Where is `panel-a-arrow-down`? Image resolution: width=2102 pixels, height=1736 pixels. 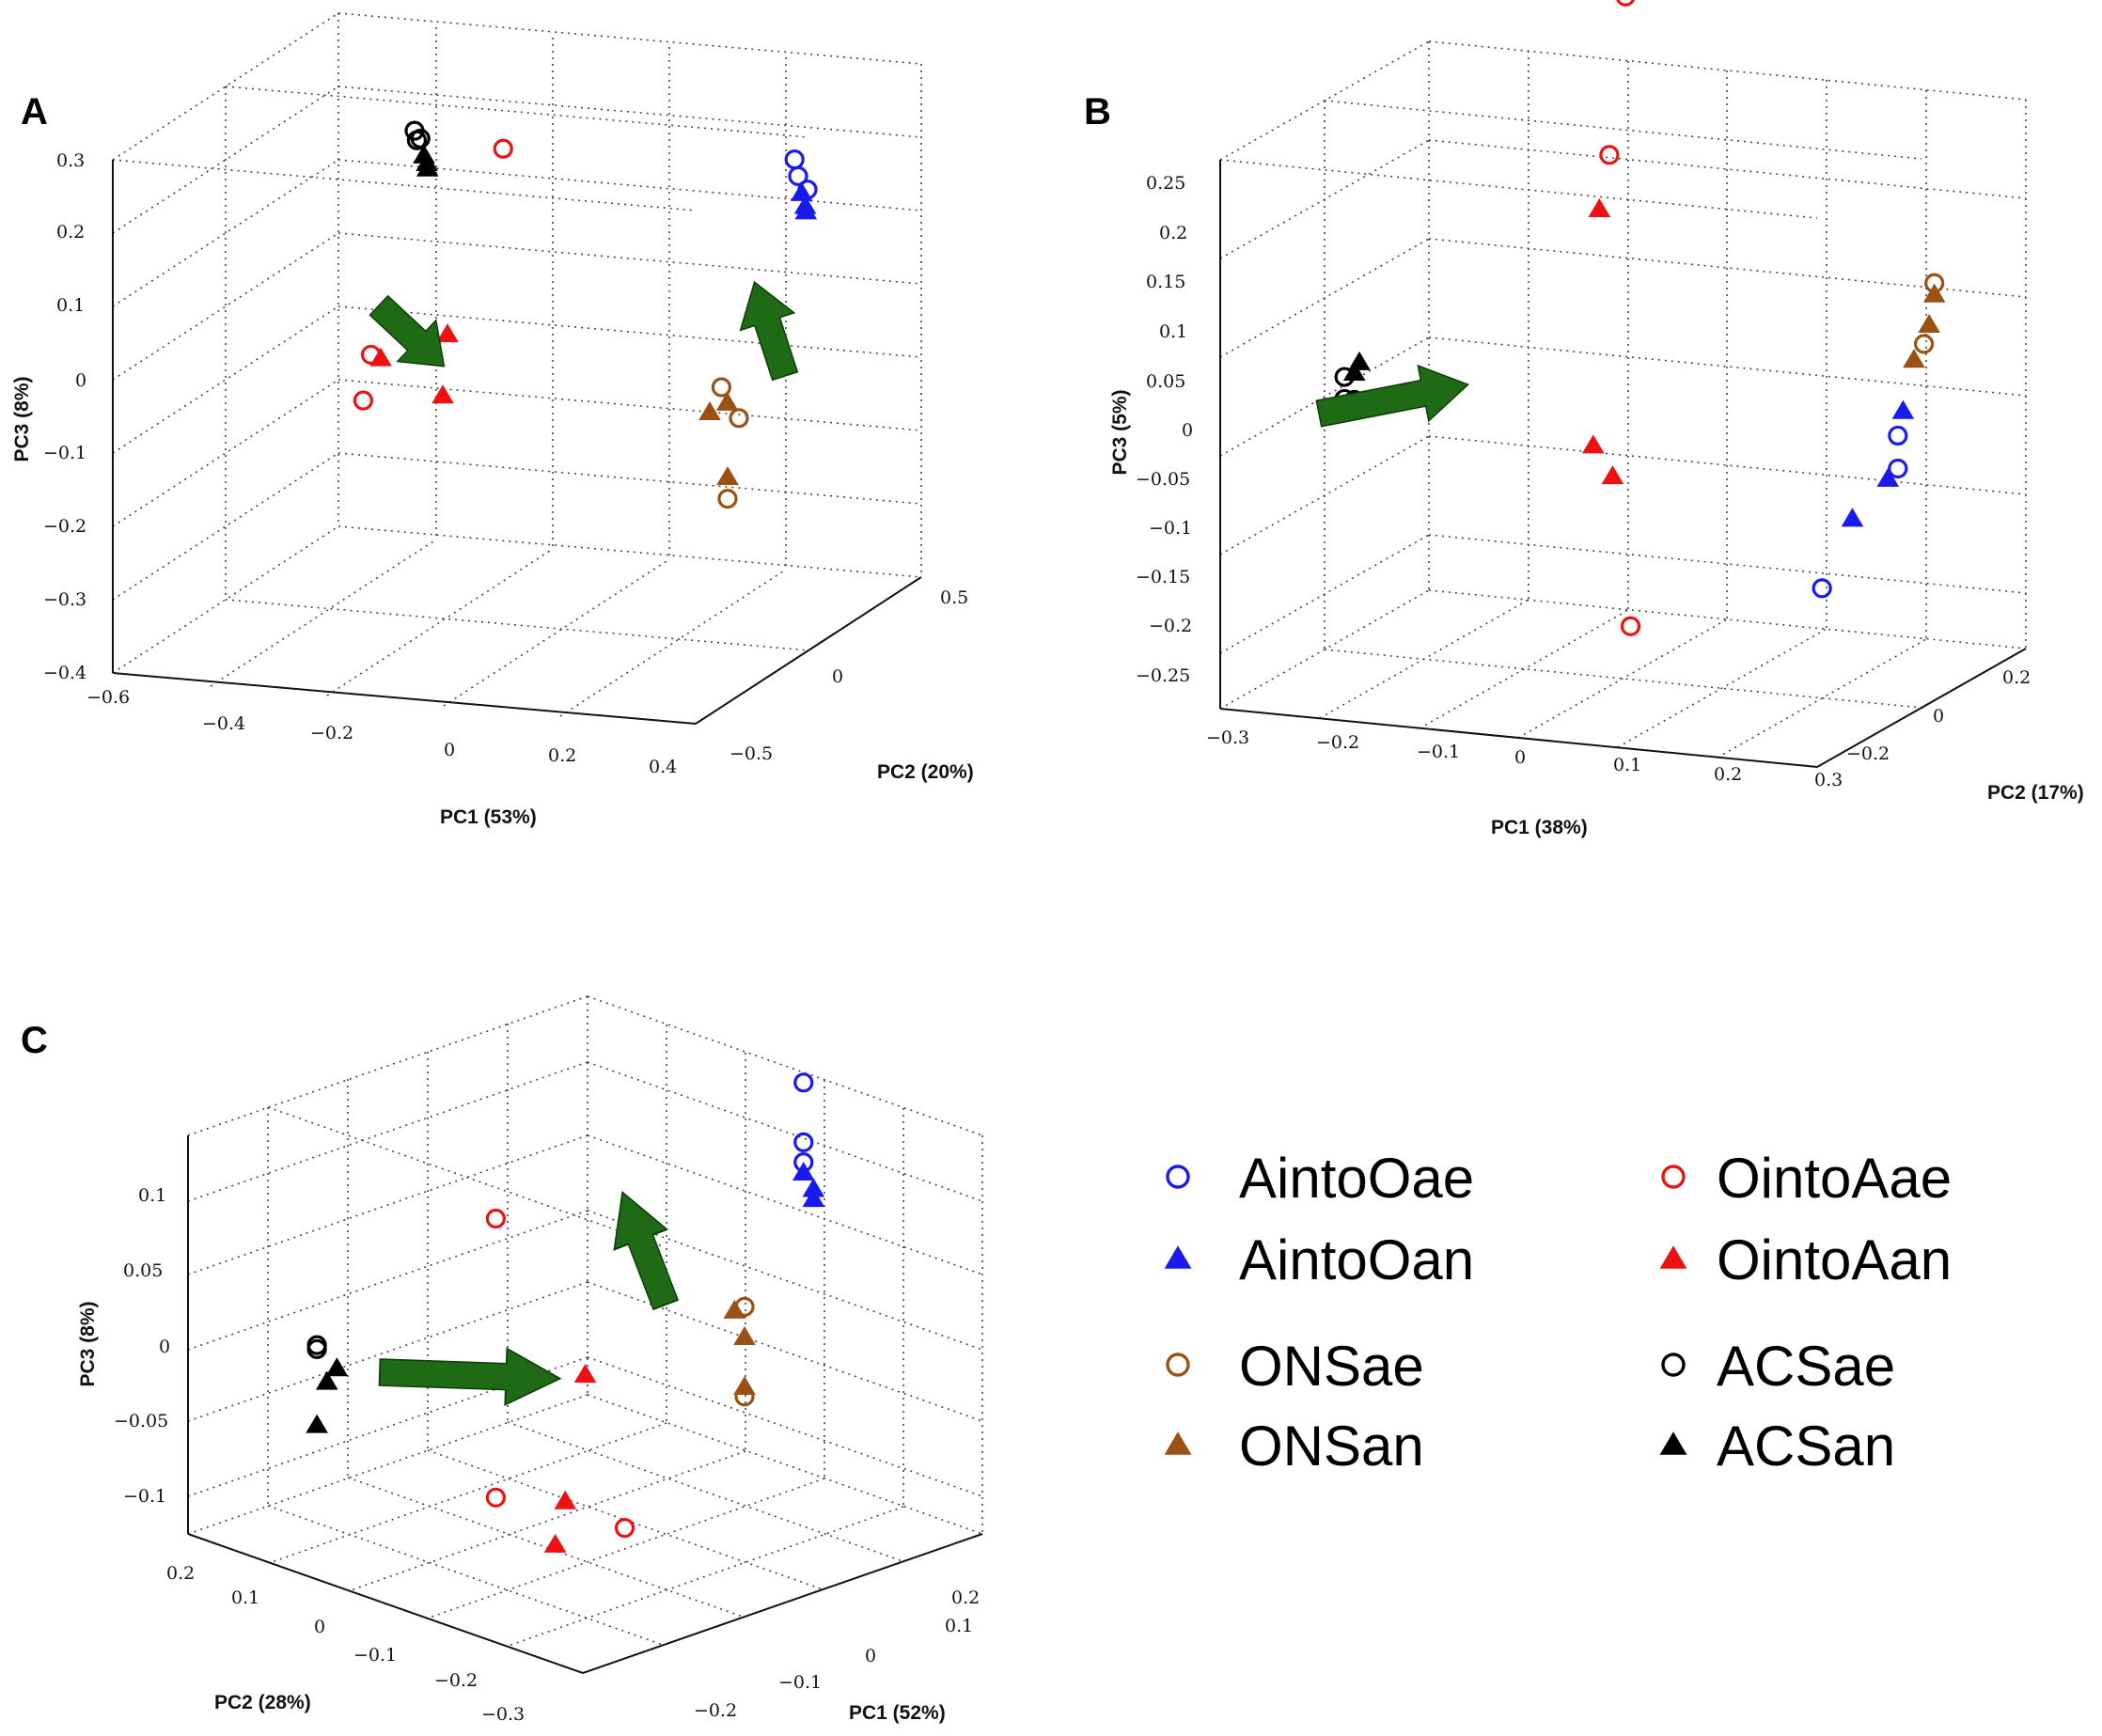
panel-a-arrow-down is located at coordinates (407, 331).